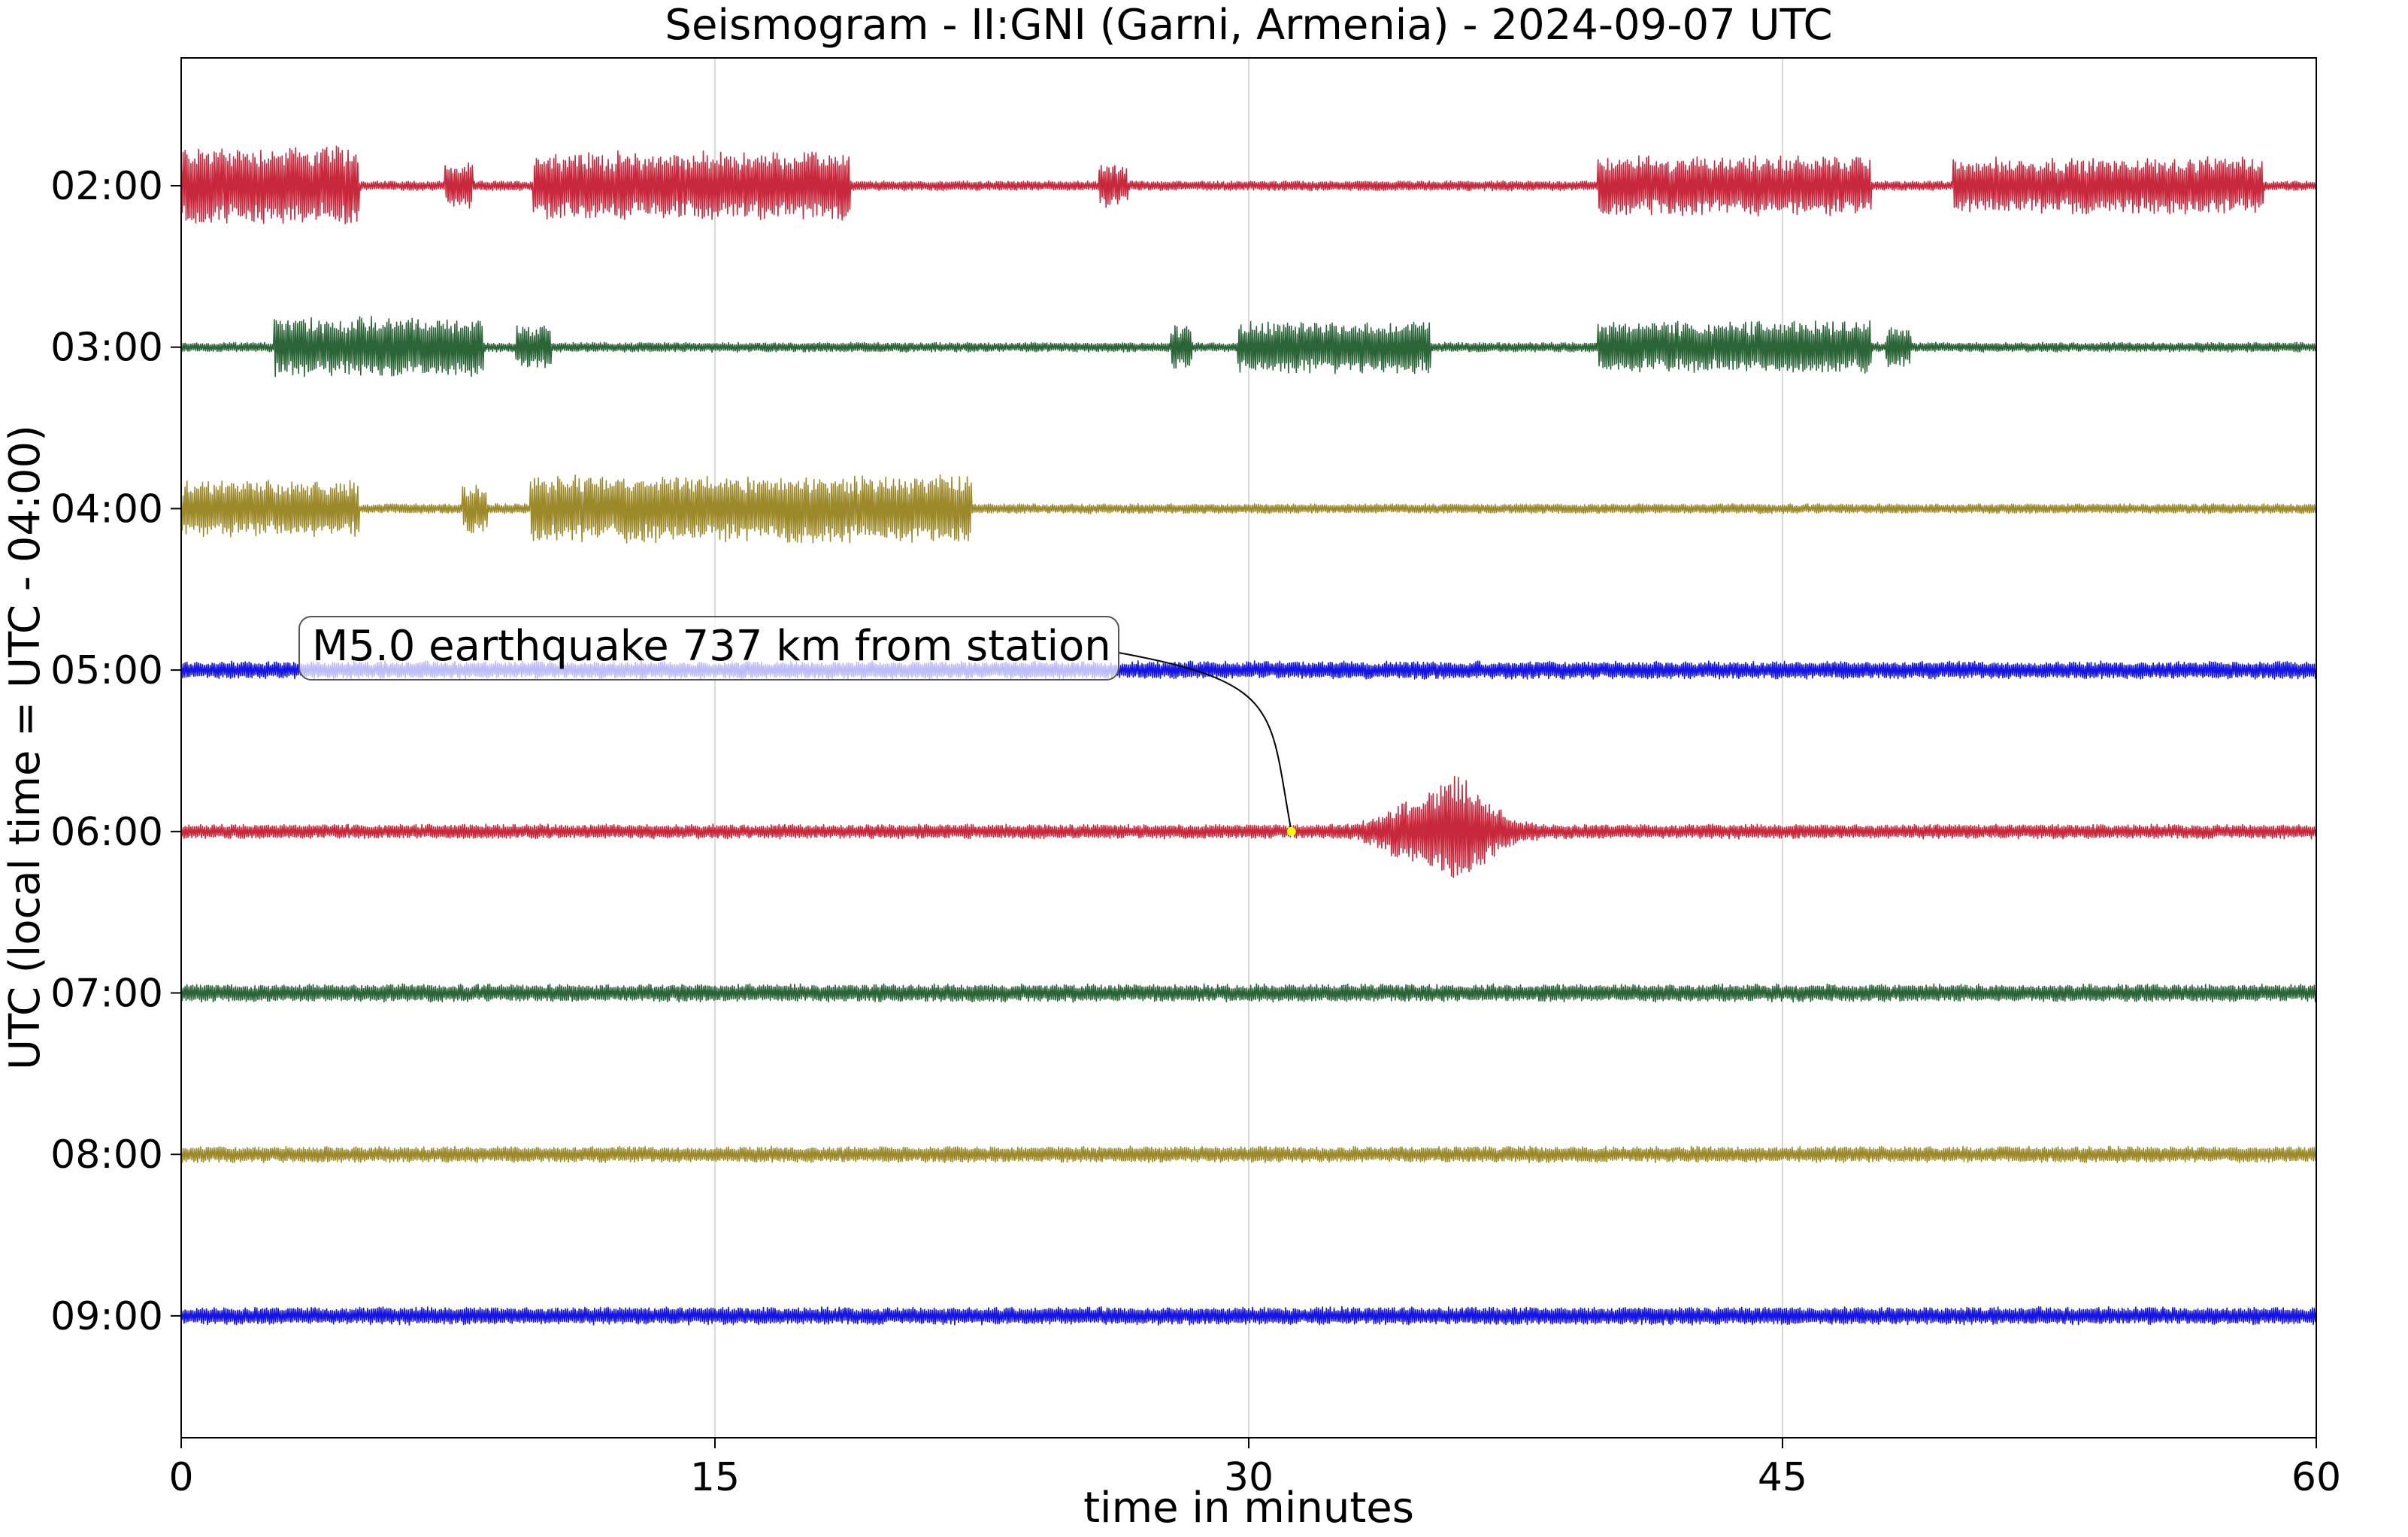  I want to click on y-tick-label-0600: 06:00, so click(107, 832).